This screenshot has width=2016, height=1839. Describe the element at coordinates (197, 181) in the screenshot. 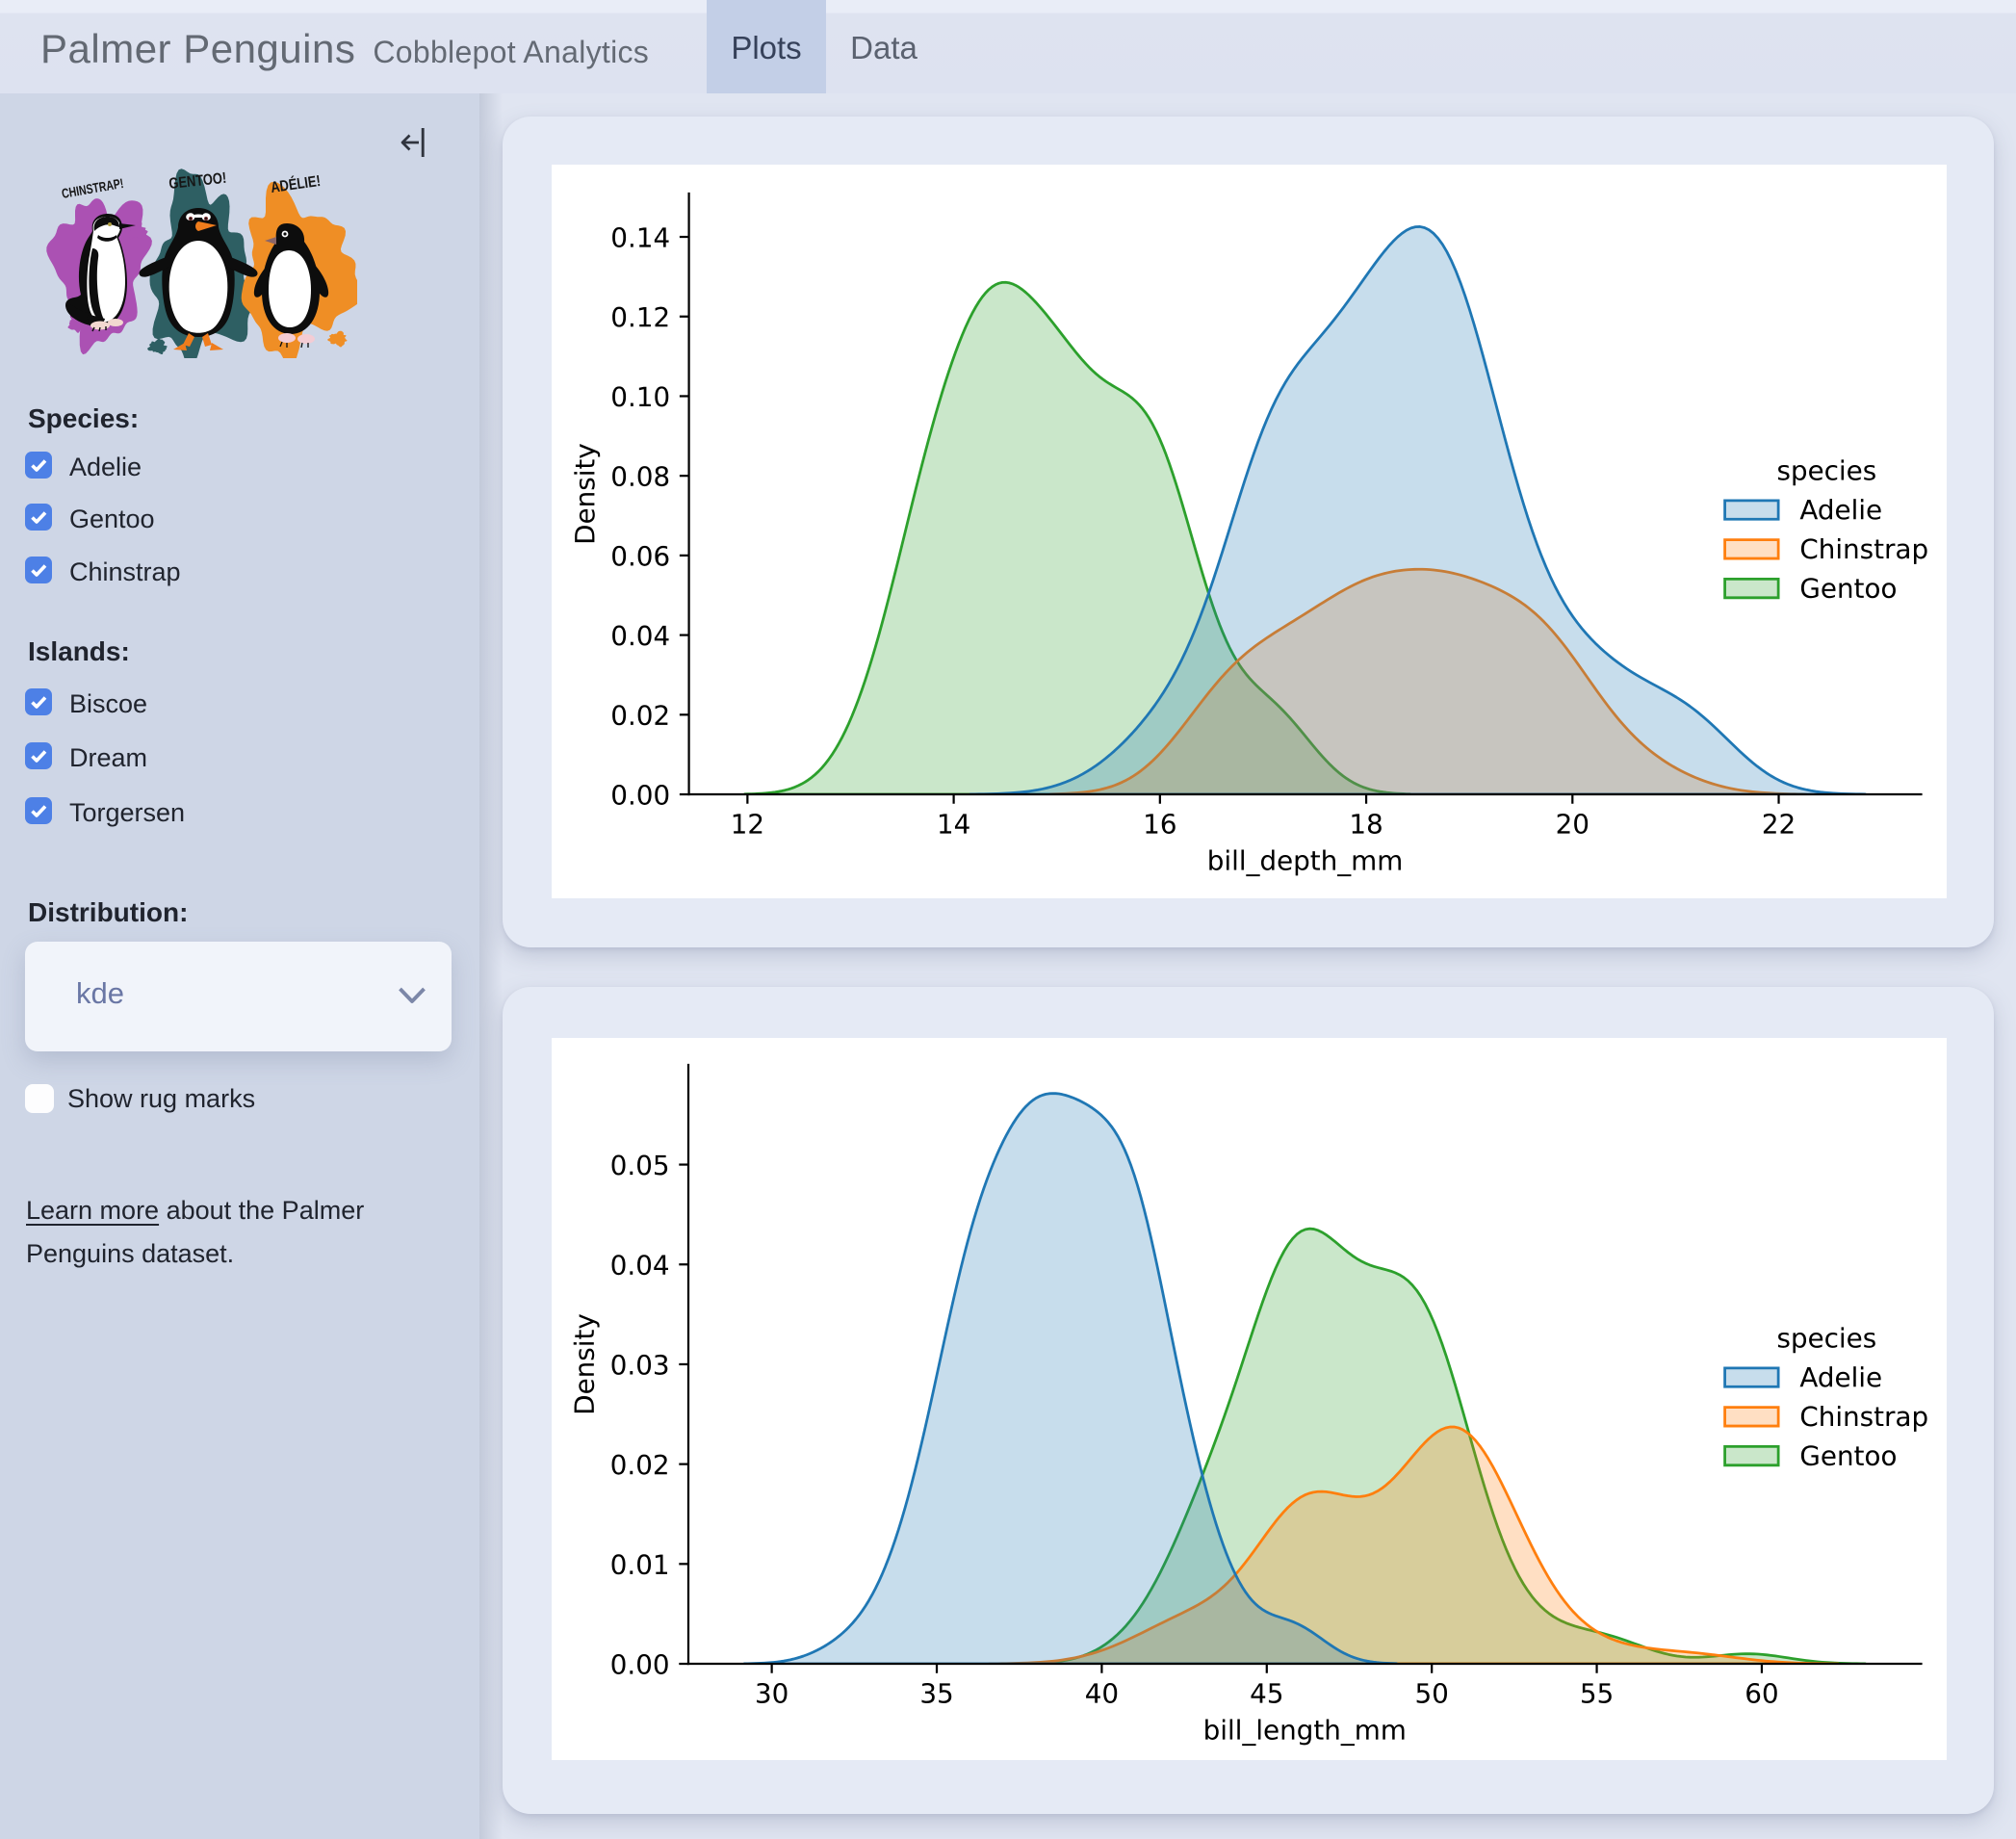

I see `svg-text: GENTOO!` at that location.